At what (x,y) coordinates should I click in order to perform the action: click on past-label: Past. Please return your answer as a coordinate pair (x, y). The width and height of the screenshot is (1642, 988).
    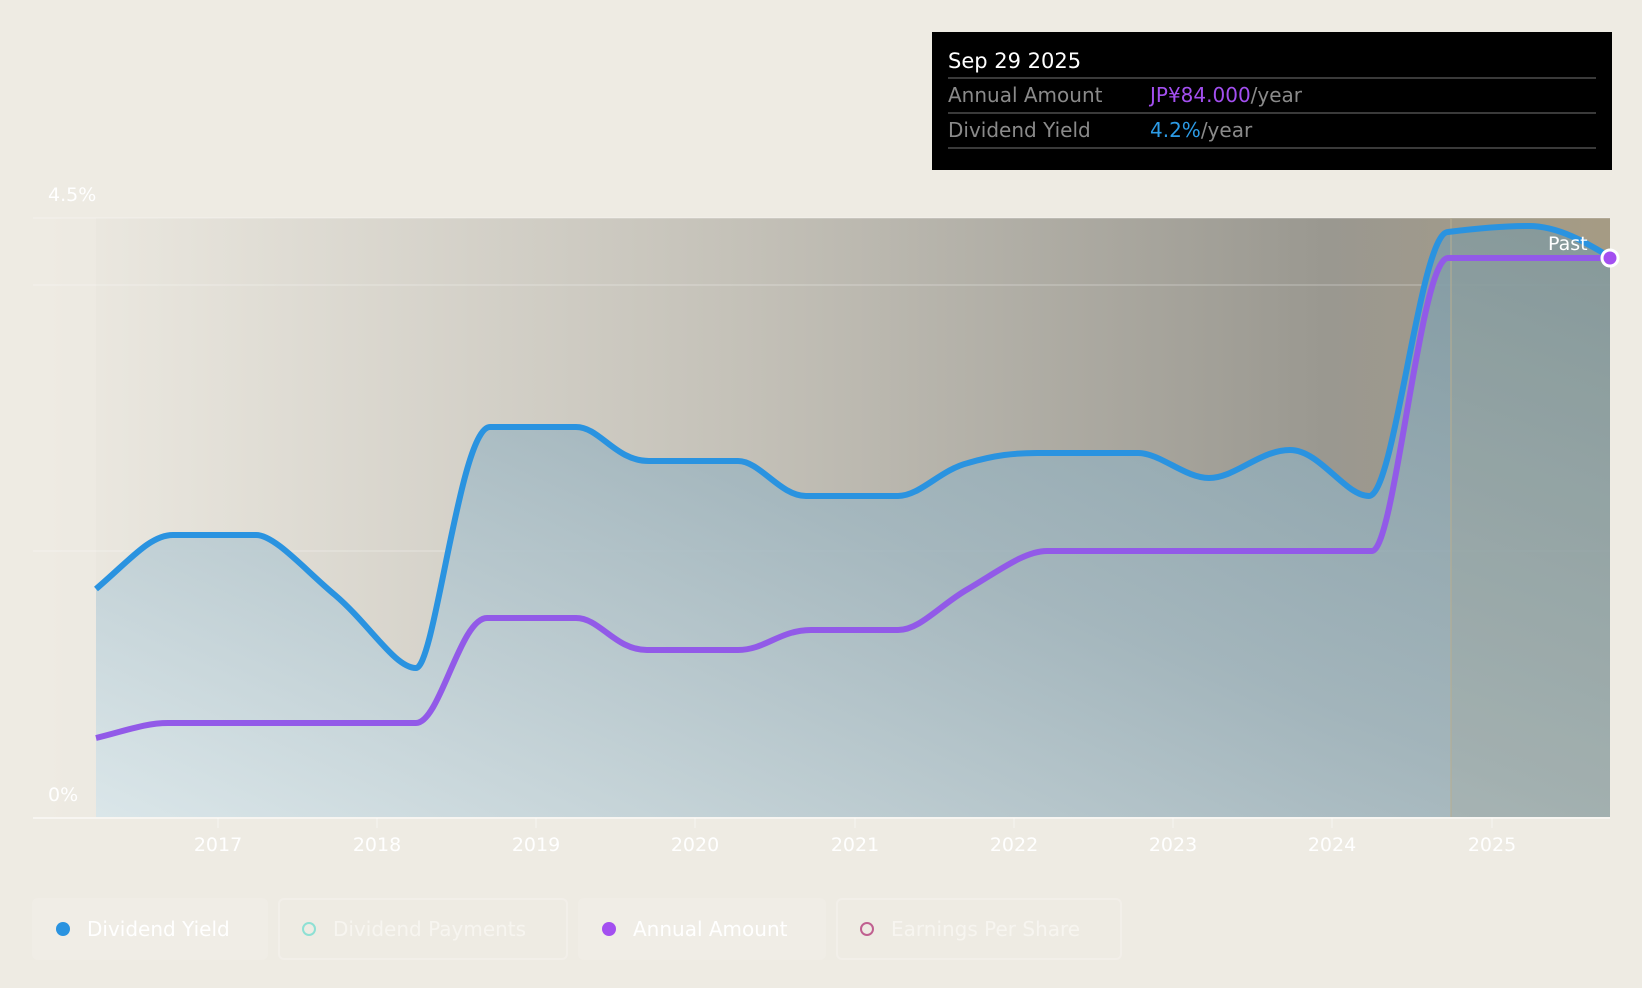
    Looking at the image, I should click on (1568, 244).